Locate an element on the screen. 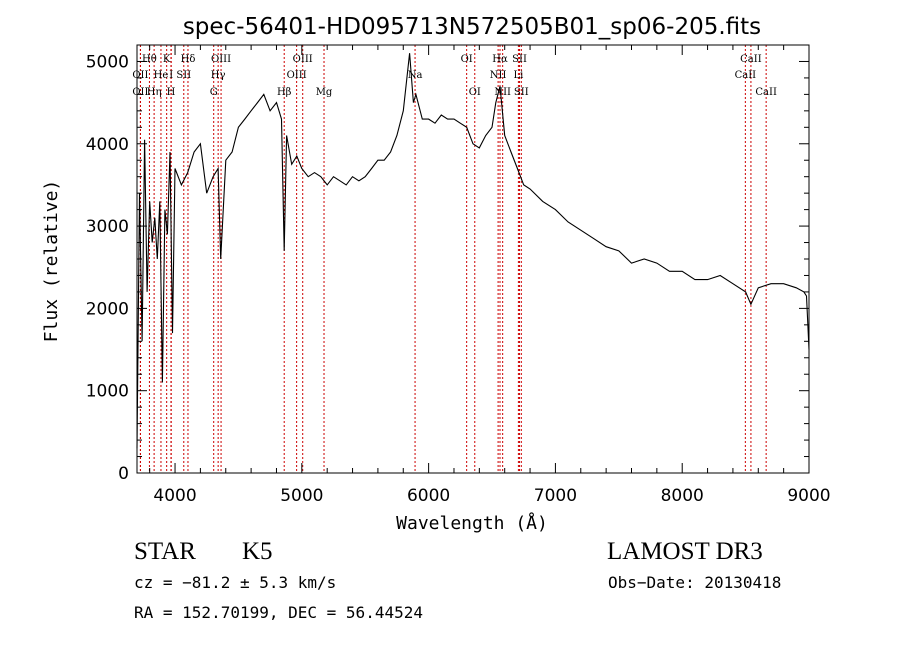  x-tick-label: 8000 is located at coordinates (682, 496).